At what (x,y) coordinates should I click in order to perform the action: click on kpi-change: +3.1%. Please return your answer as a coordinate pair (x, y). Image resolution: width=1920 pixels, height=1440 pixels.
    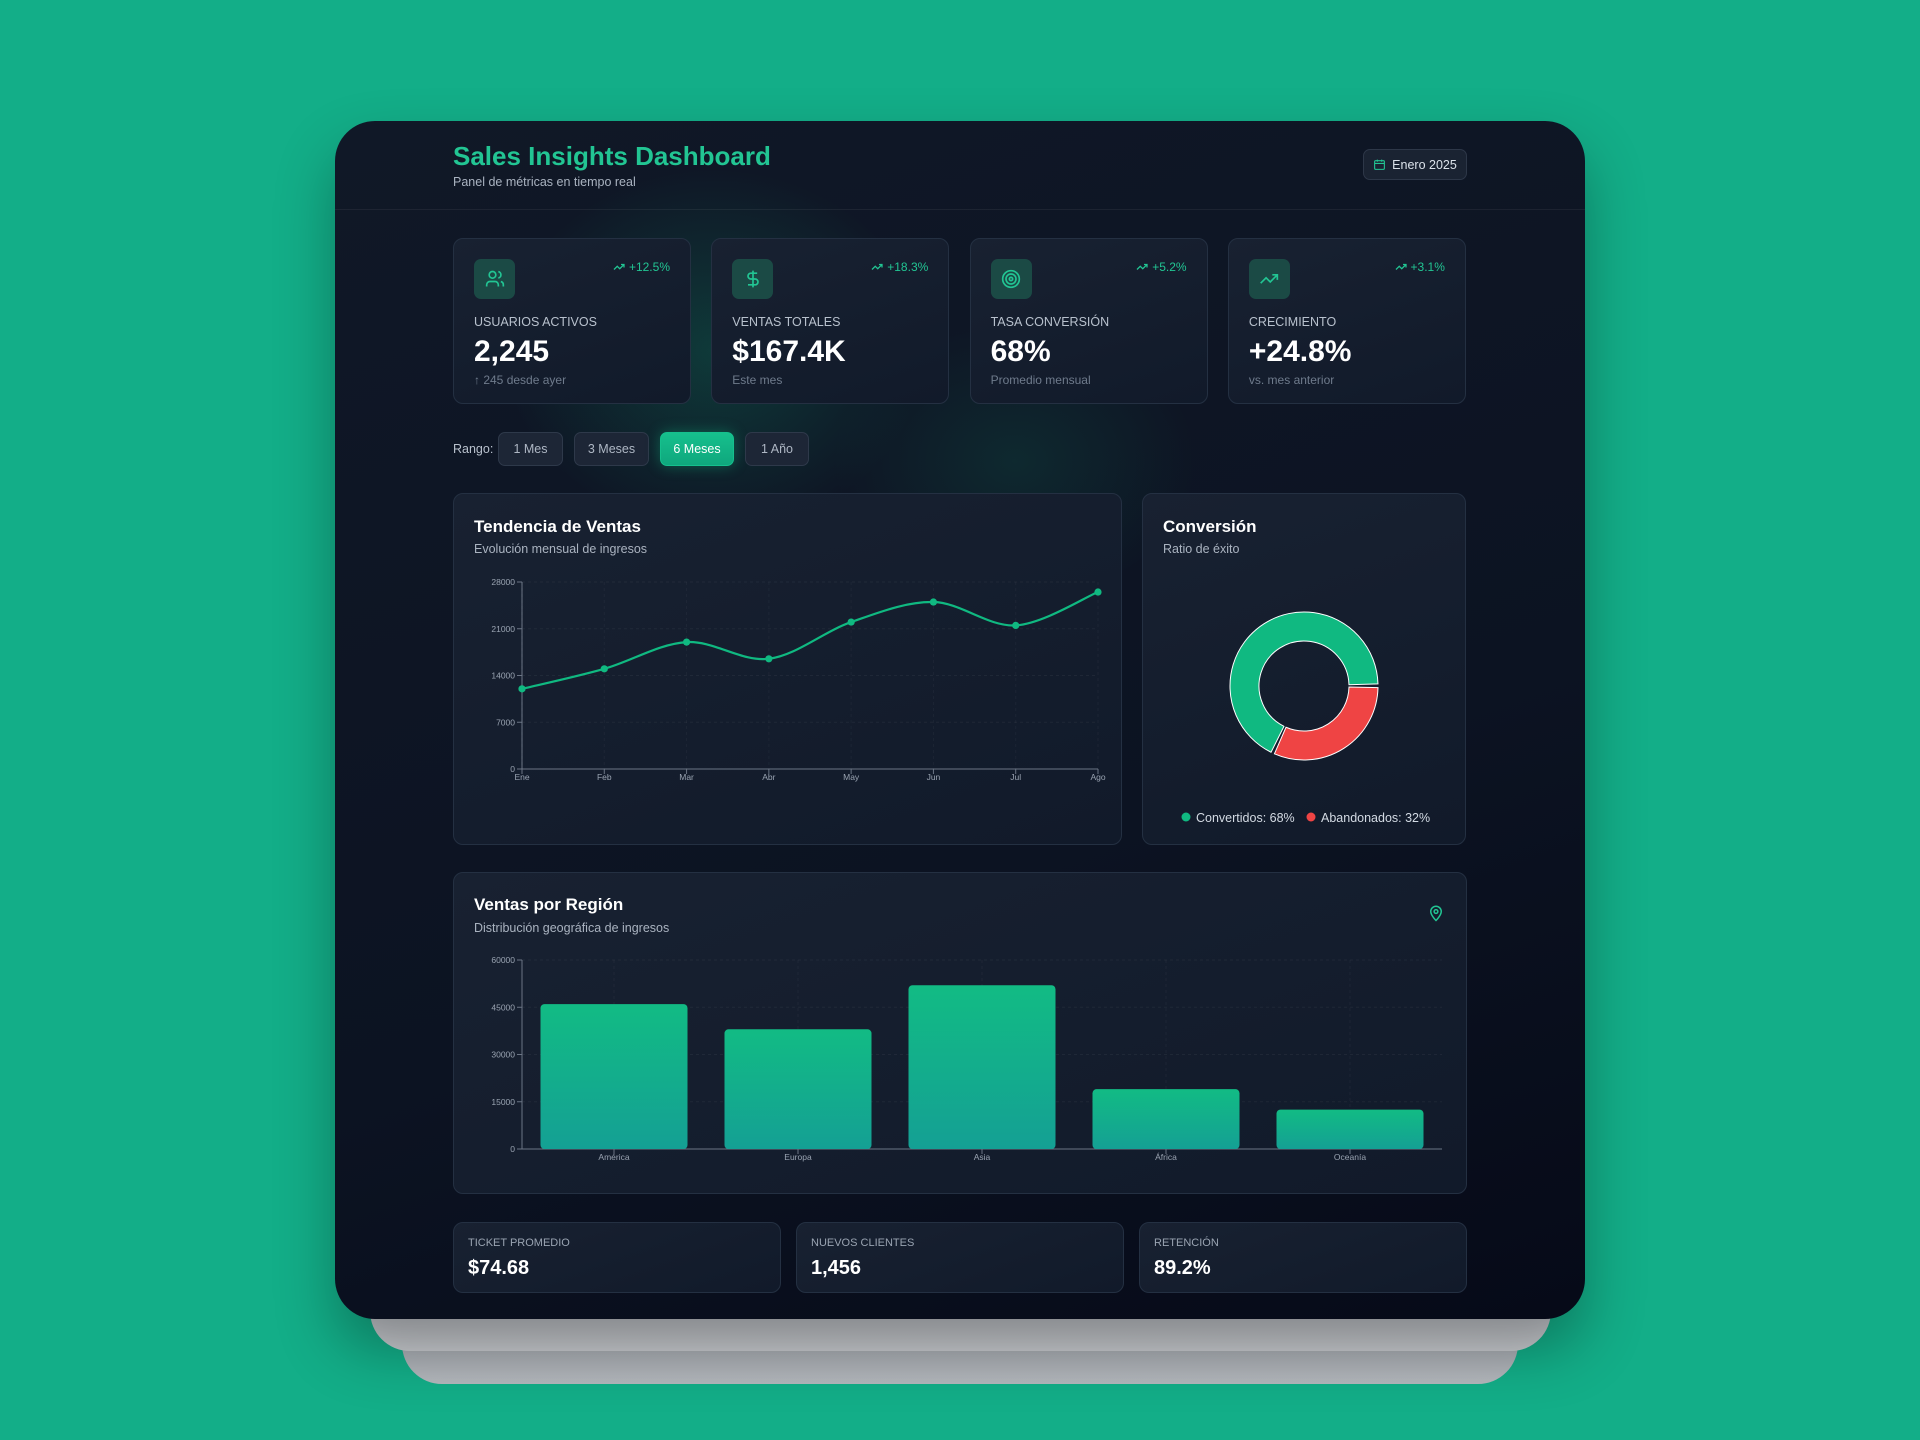
    Looking at the image, I should click on (1420, 267).